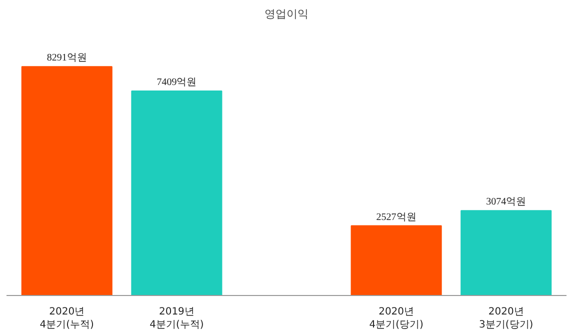 This screenshot has width=572, height=335. I want to click on x-tick-label: 2019년 4분기(누적), so click(177, 318).